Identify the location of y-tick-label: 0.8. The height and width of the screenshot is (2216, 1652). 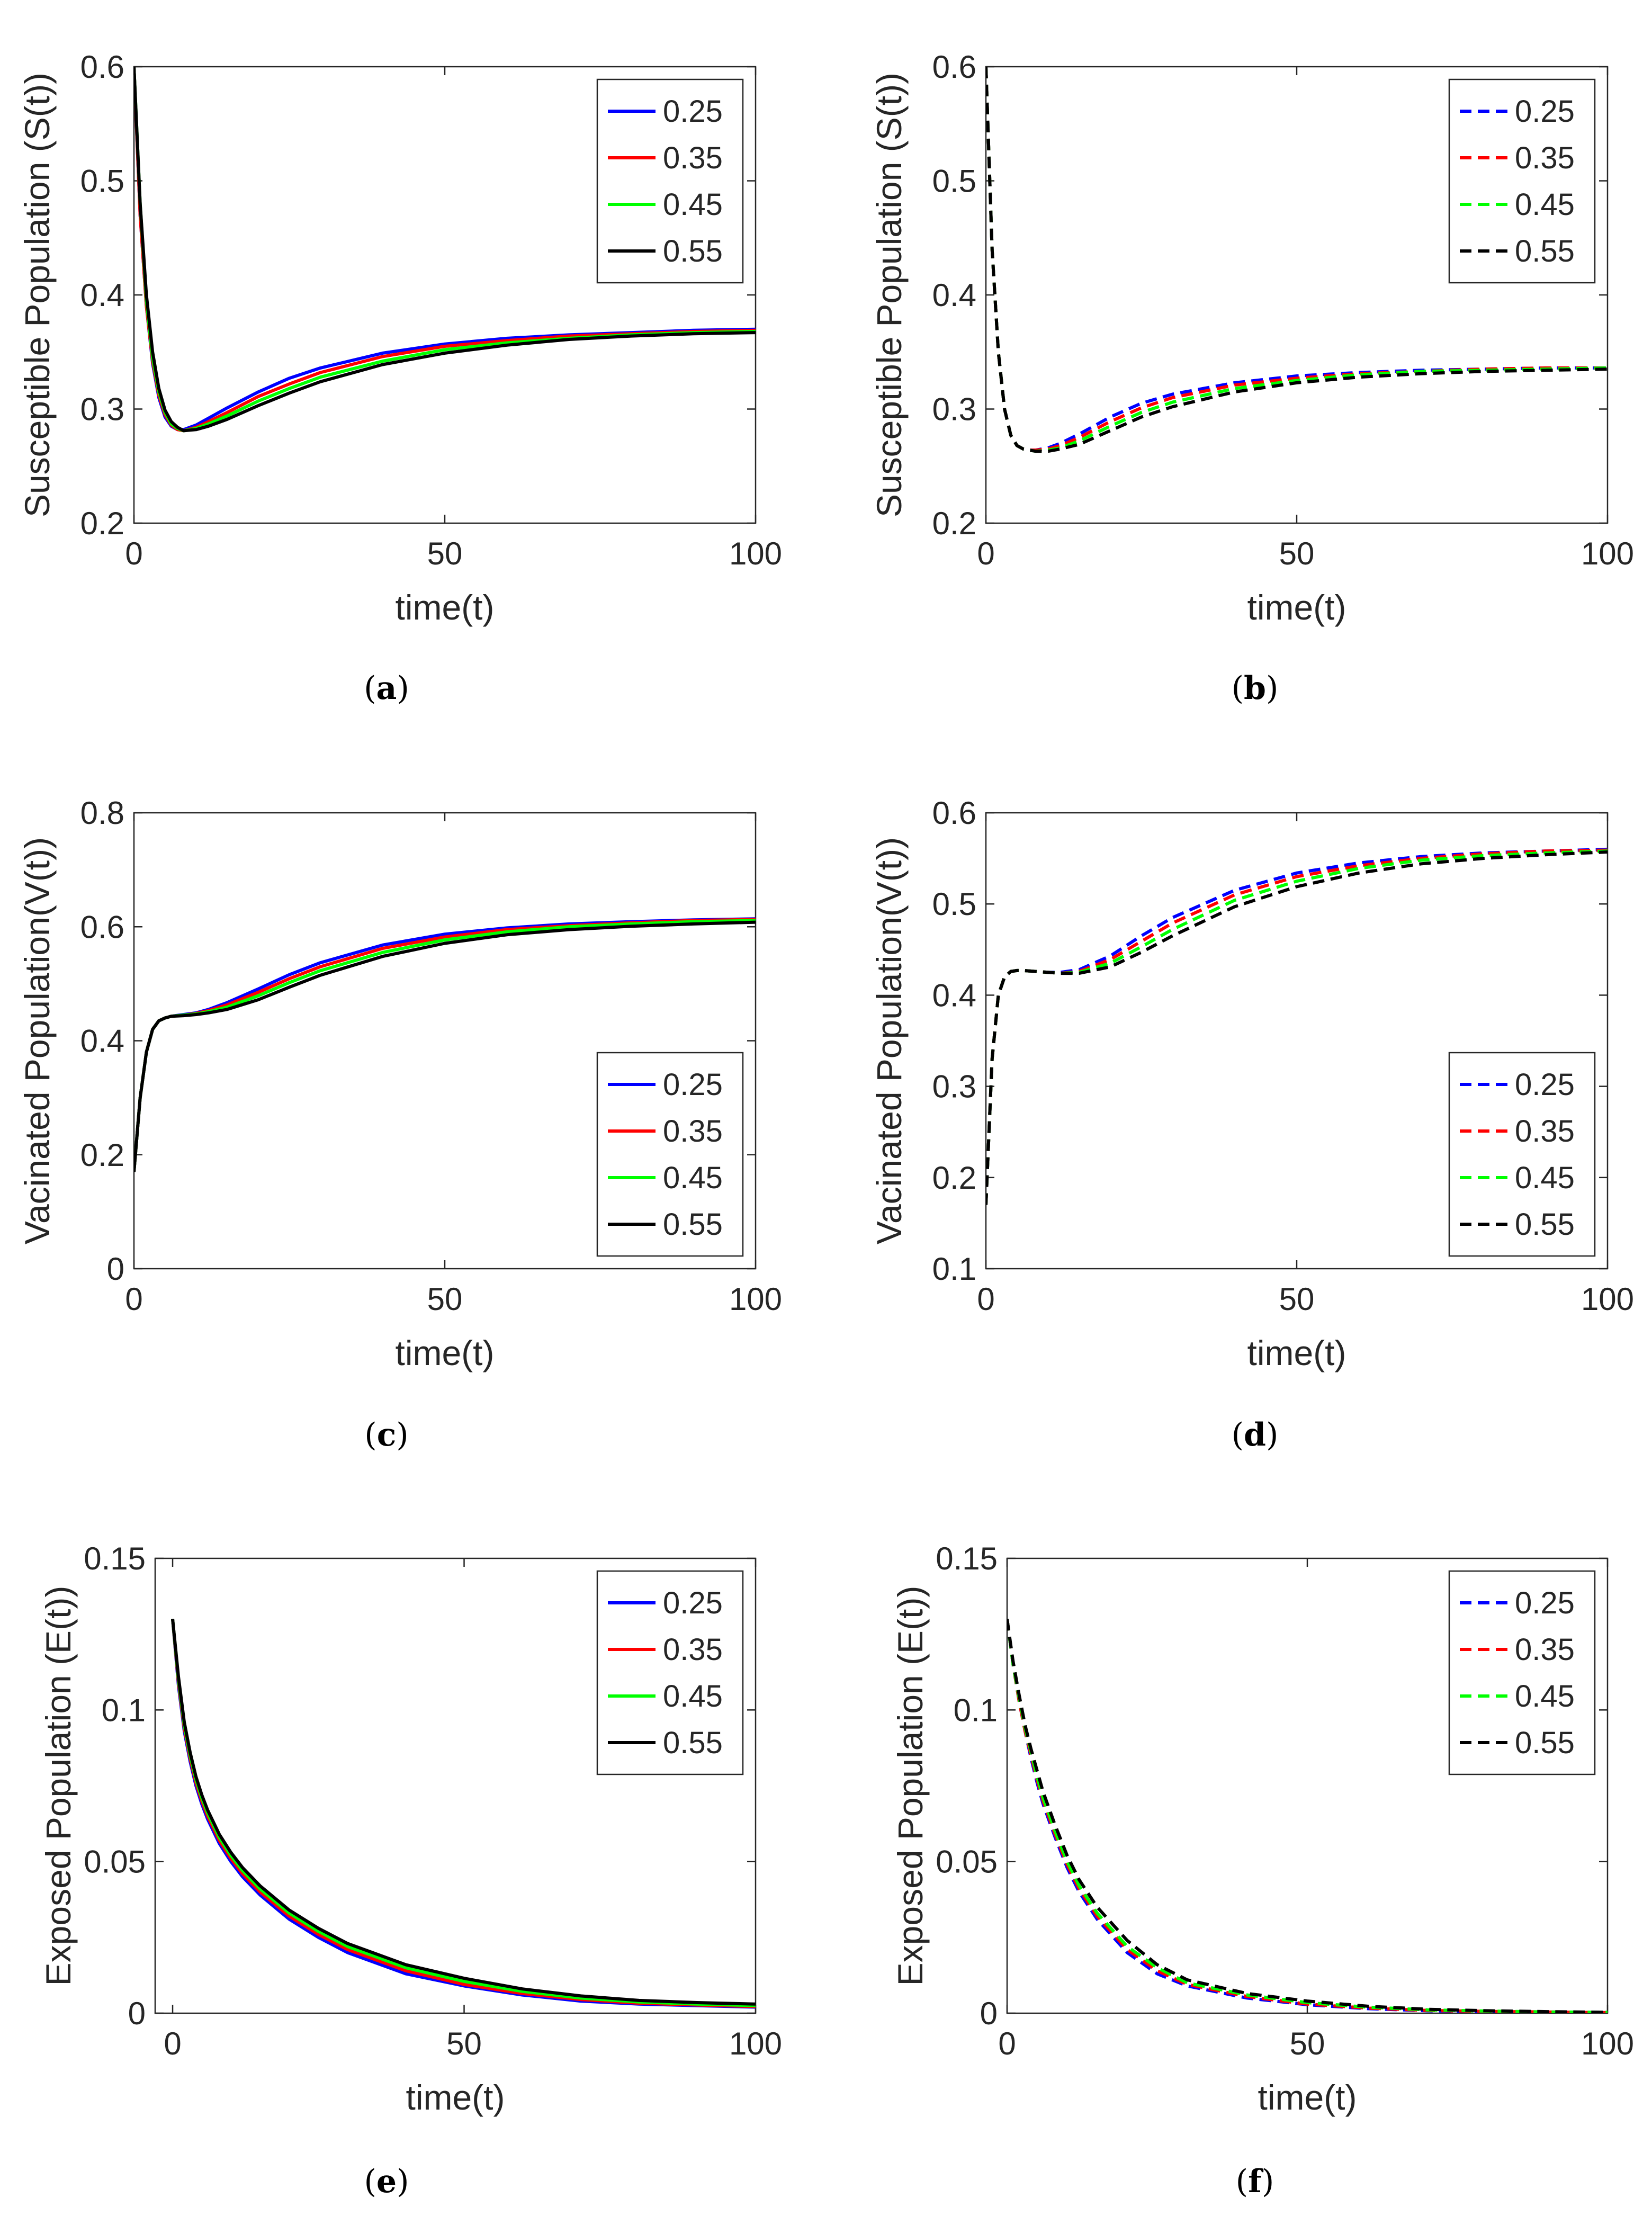
(102, 813).